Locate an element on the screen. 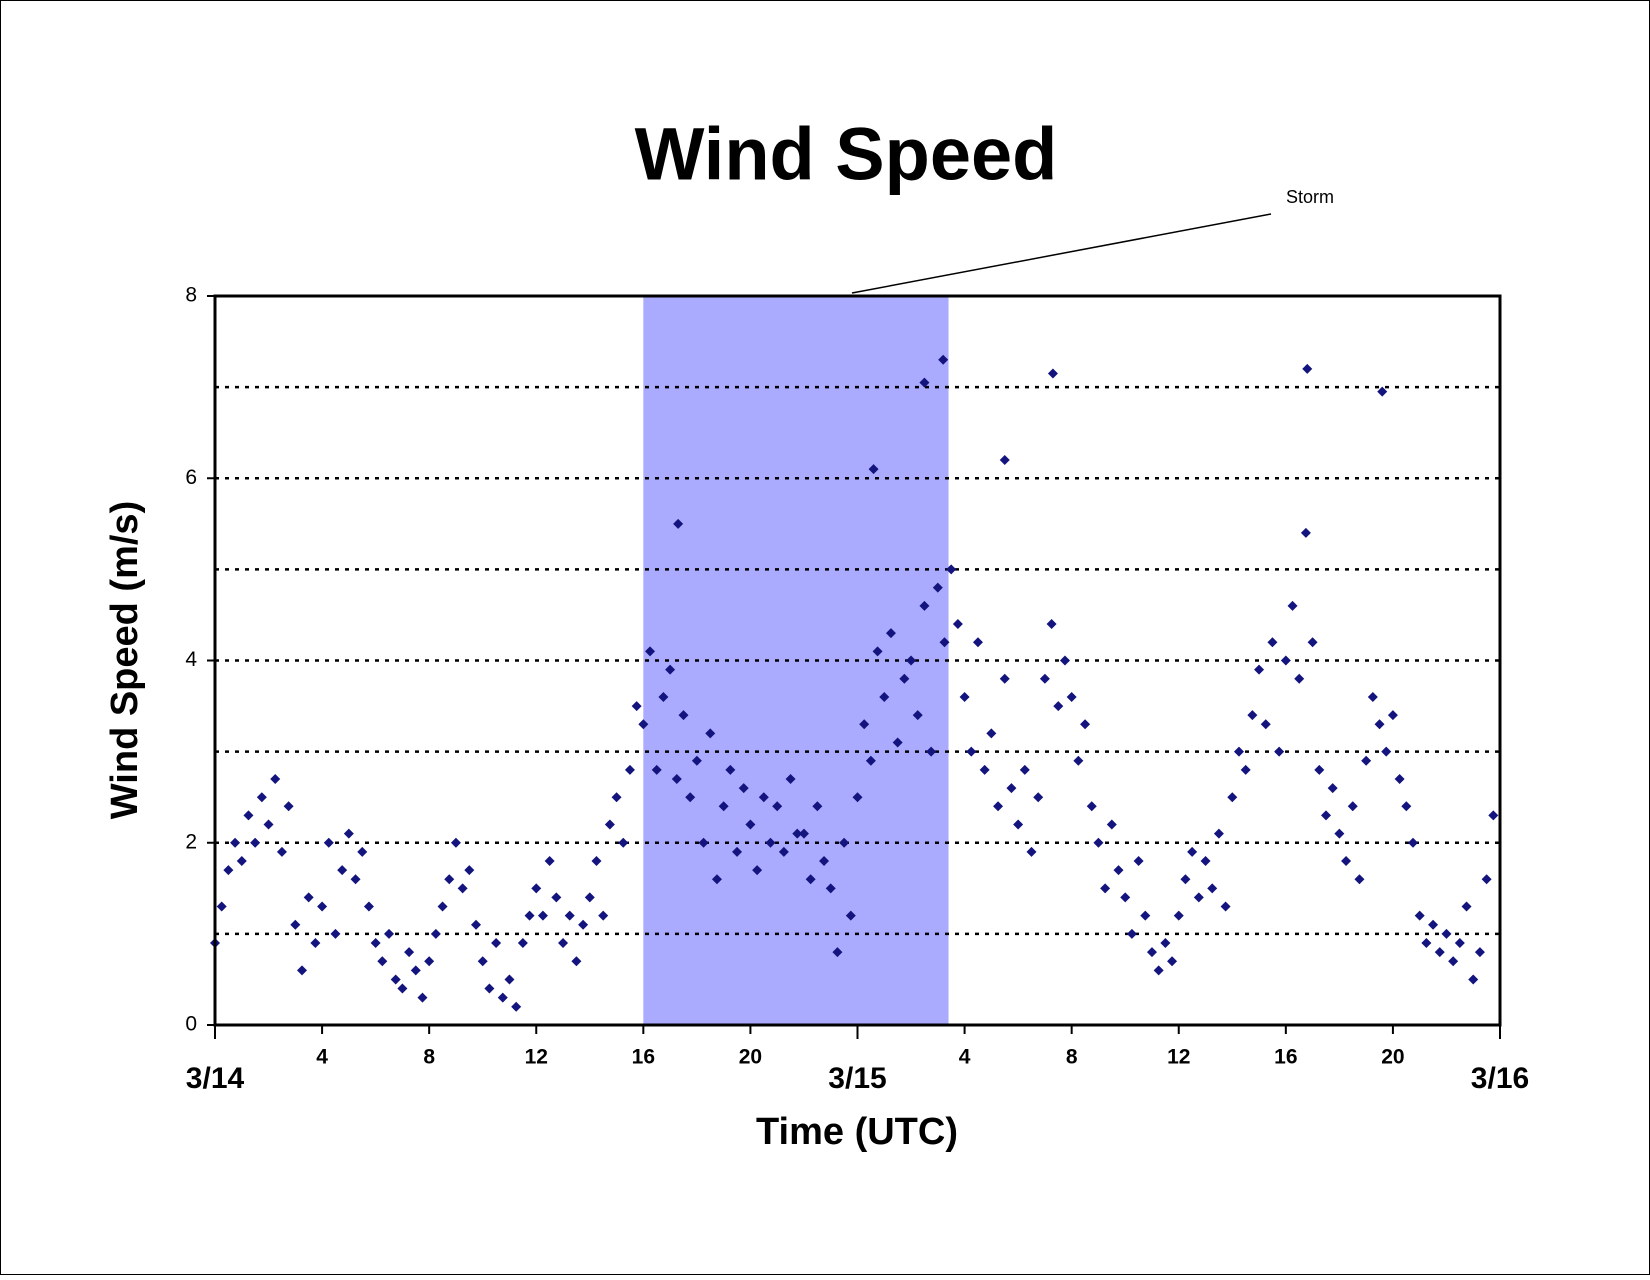 This screenshot has height=1280, width=1650. x-tick-label: 20 is located at coordinates (1392, 1057).